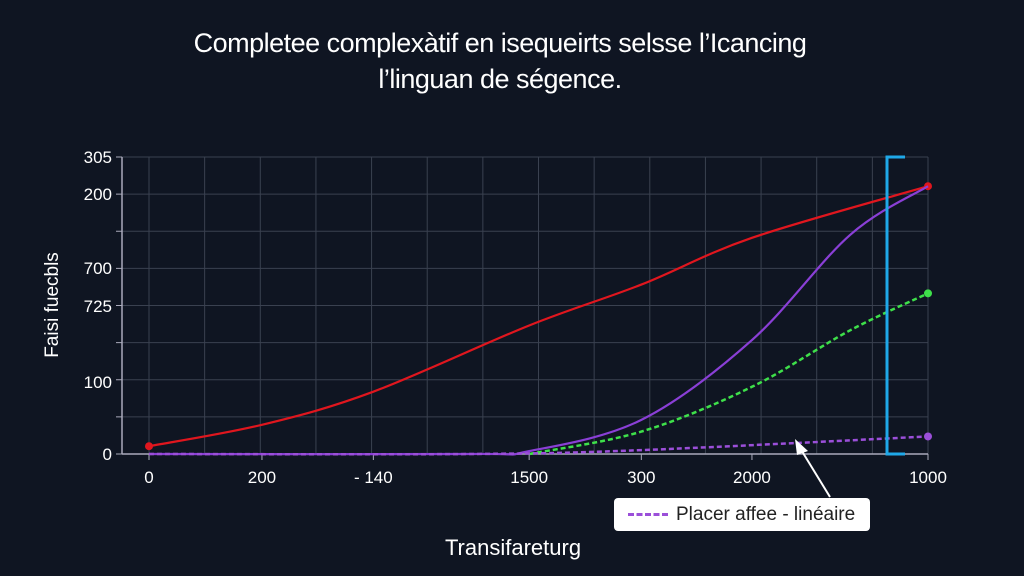  I want to click on highlight-bracket, so click(895, 305).